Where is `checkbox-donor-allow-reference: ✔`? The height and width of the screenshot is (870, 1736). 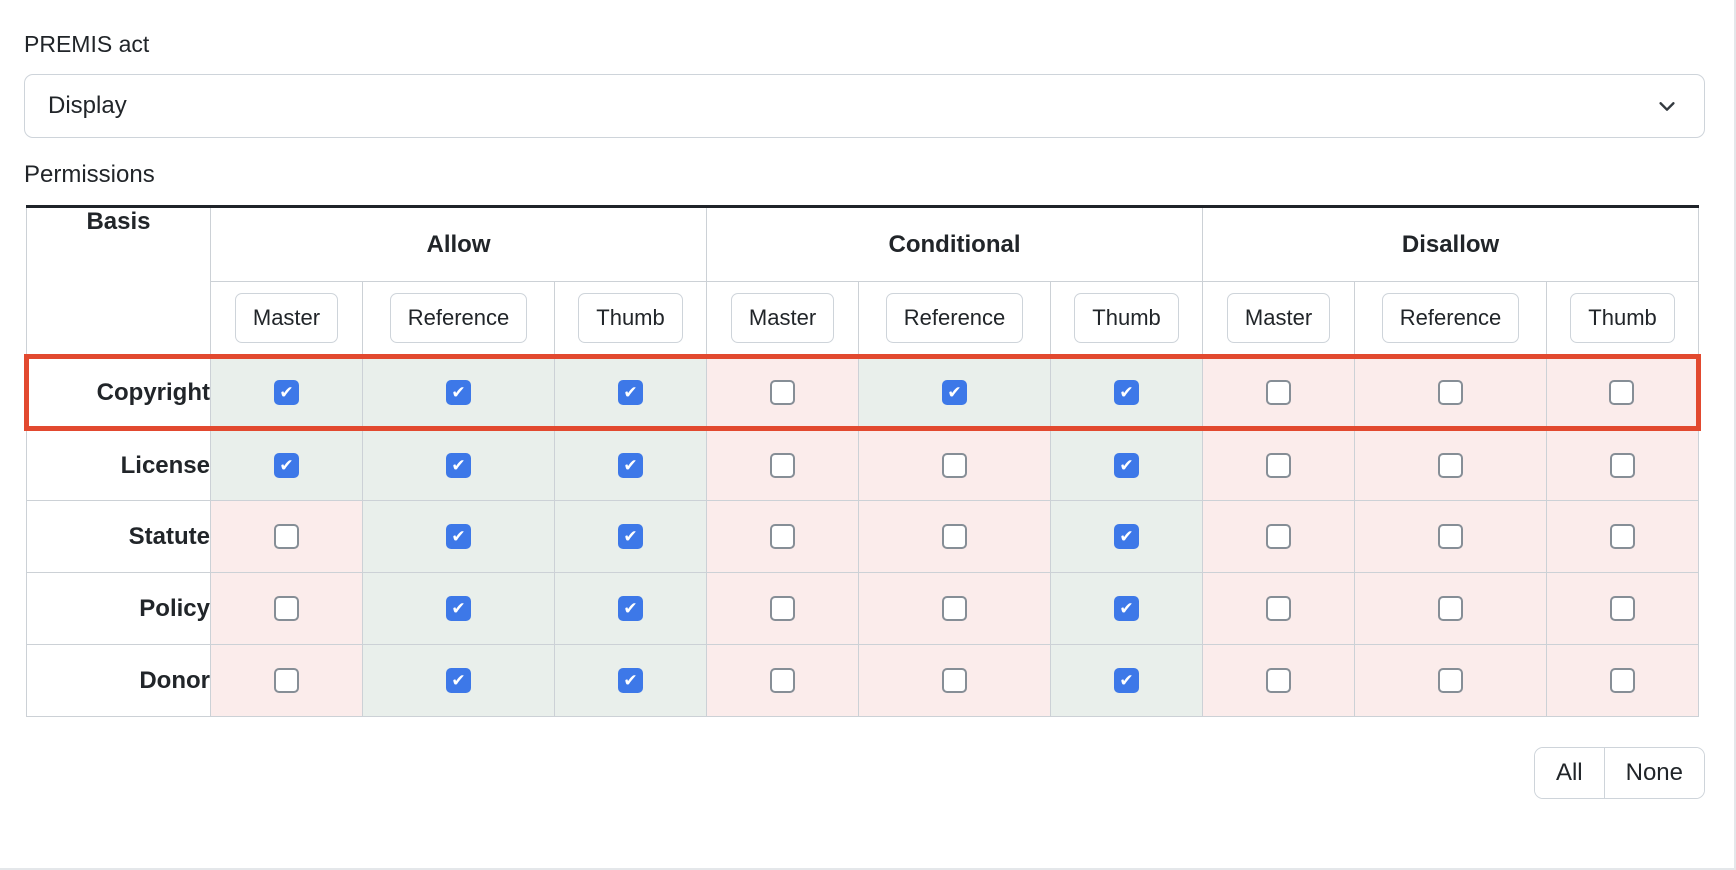
checkbox-donor-allow-reference: ✔ is located at coordinates (458, 680).